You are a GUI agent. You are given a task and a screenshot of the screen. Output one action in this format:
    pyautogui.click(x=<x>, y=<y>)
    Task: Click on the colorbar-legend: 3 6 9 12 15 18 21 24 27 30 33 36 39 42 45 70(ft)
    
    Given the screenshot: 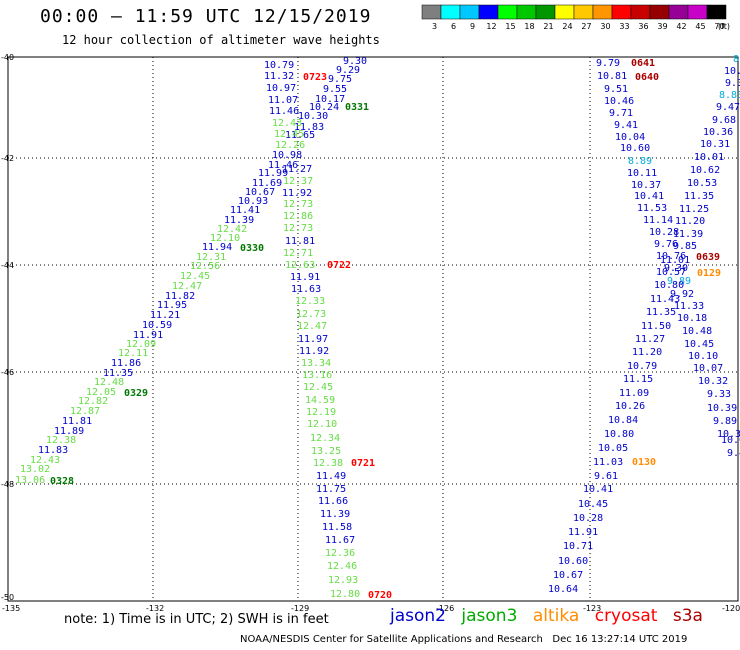 What is the action you would take?
    pyautogui.click(x=575, y=17)
    